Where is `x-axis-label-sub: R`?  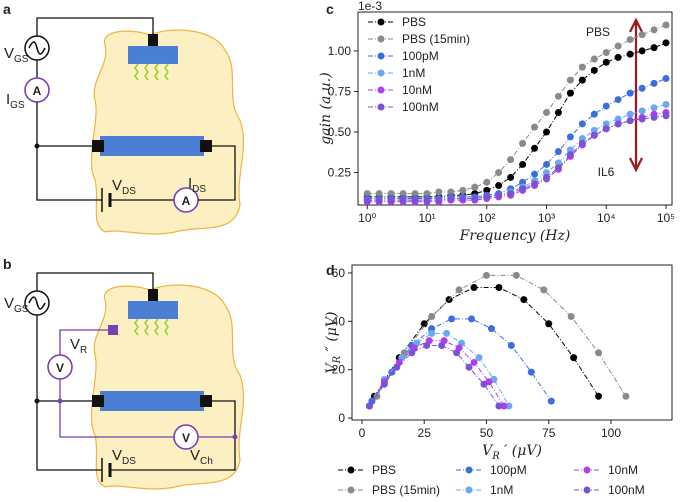
x-axis-label-sub: R is located at coordinates (495, 456).